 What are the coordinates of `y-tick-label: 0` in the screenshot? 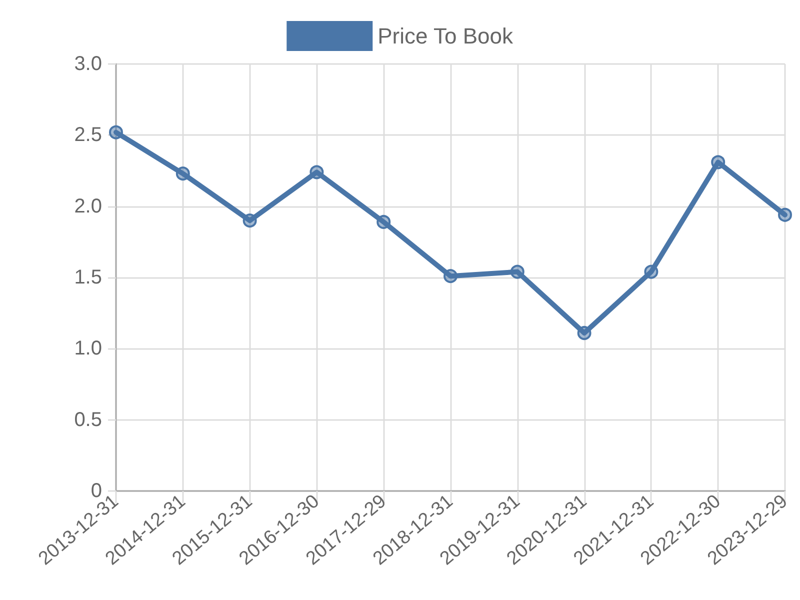 It's located at (96, 491).